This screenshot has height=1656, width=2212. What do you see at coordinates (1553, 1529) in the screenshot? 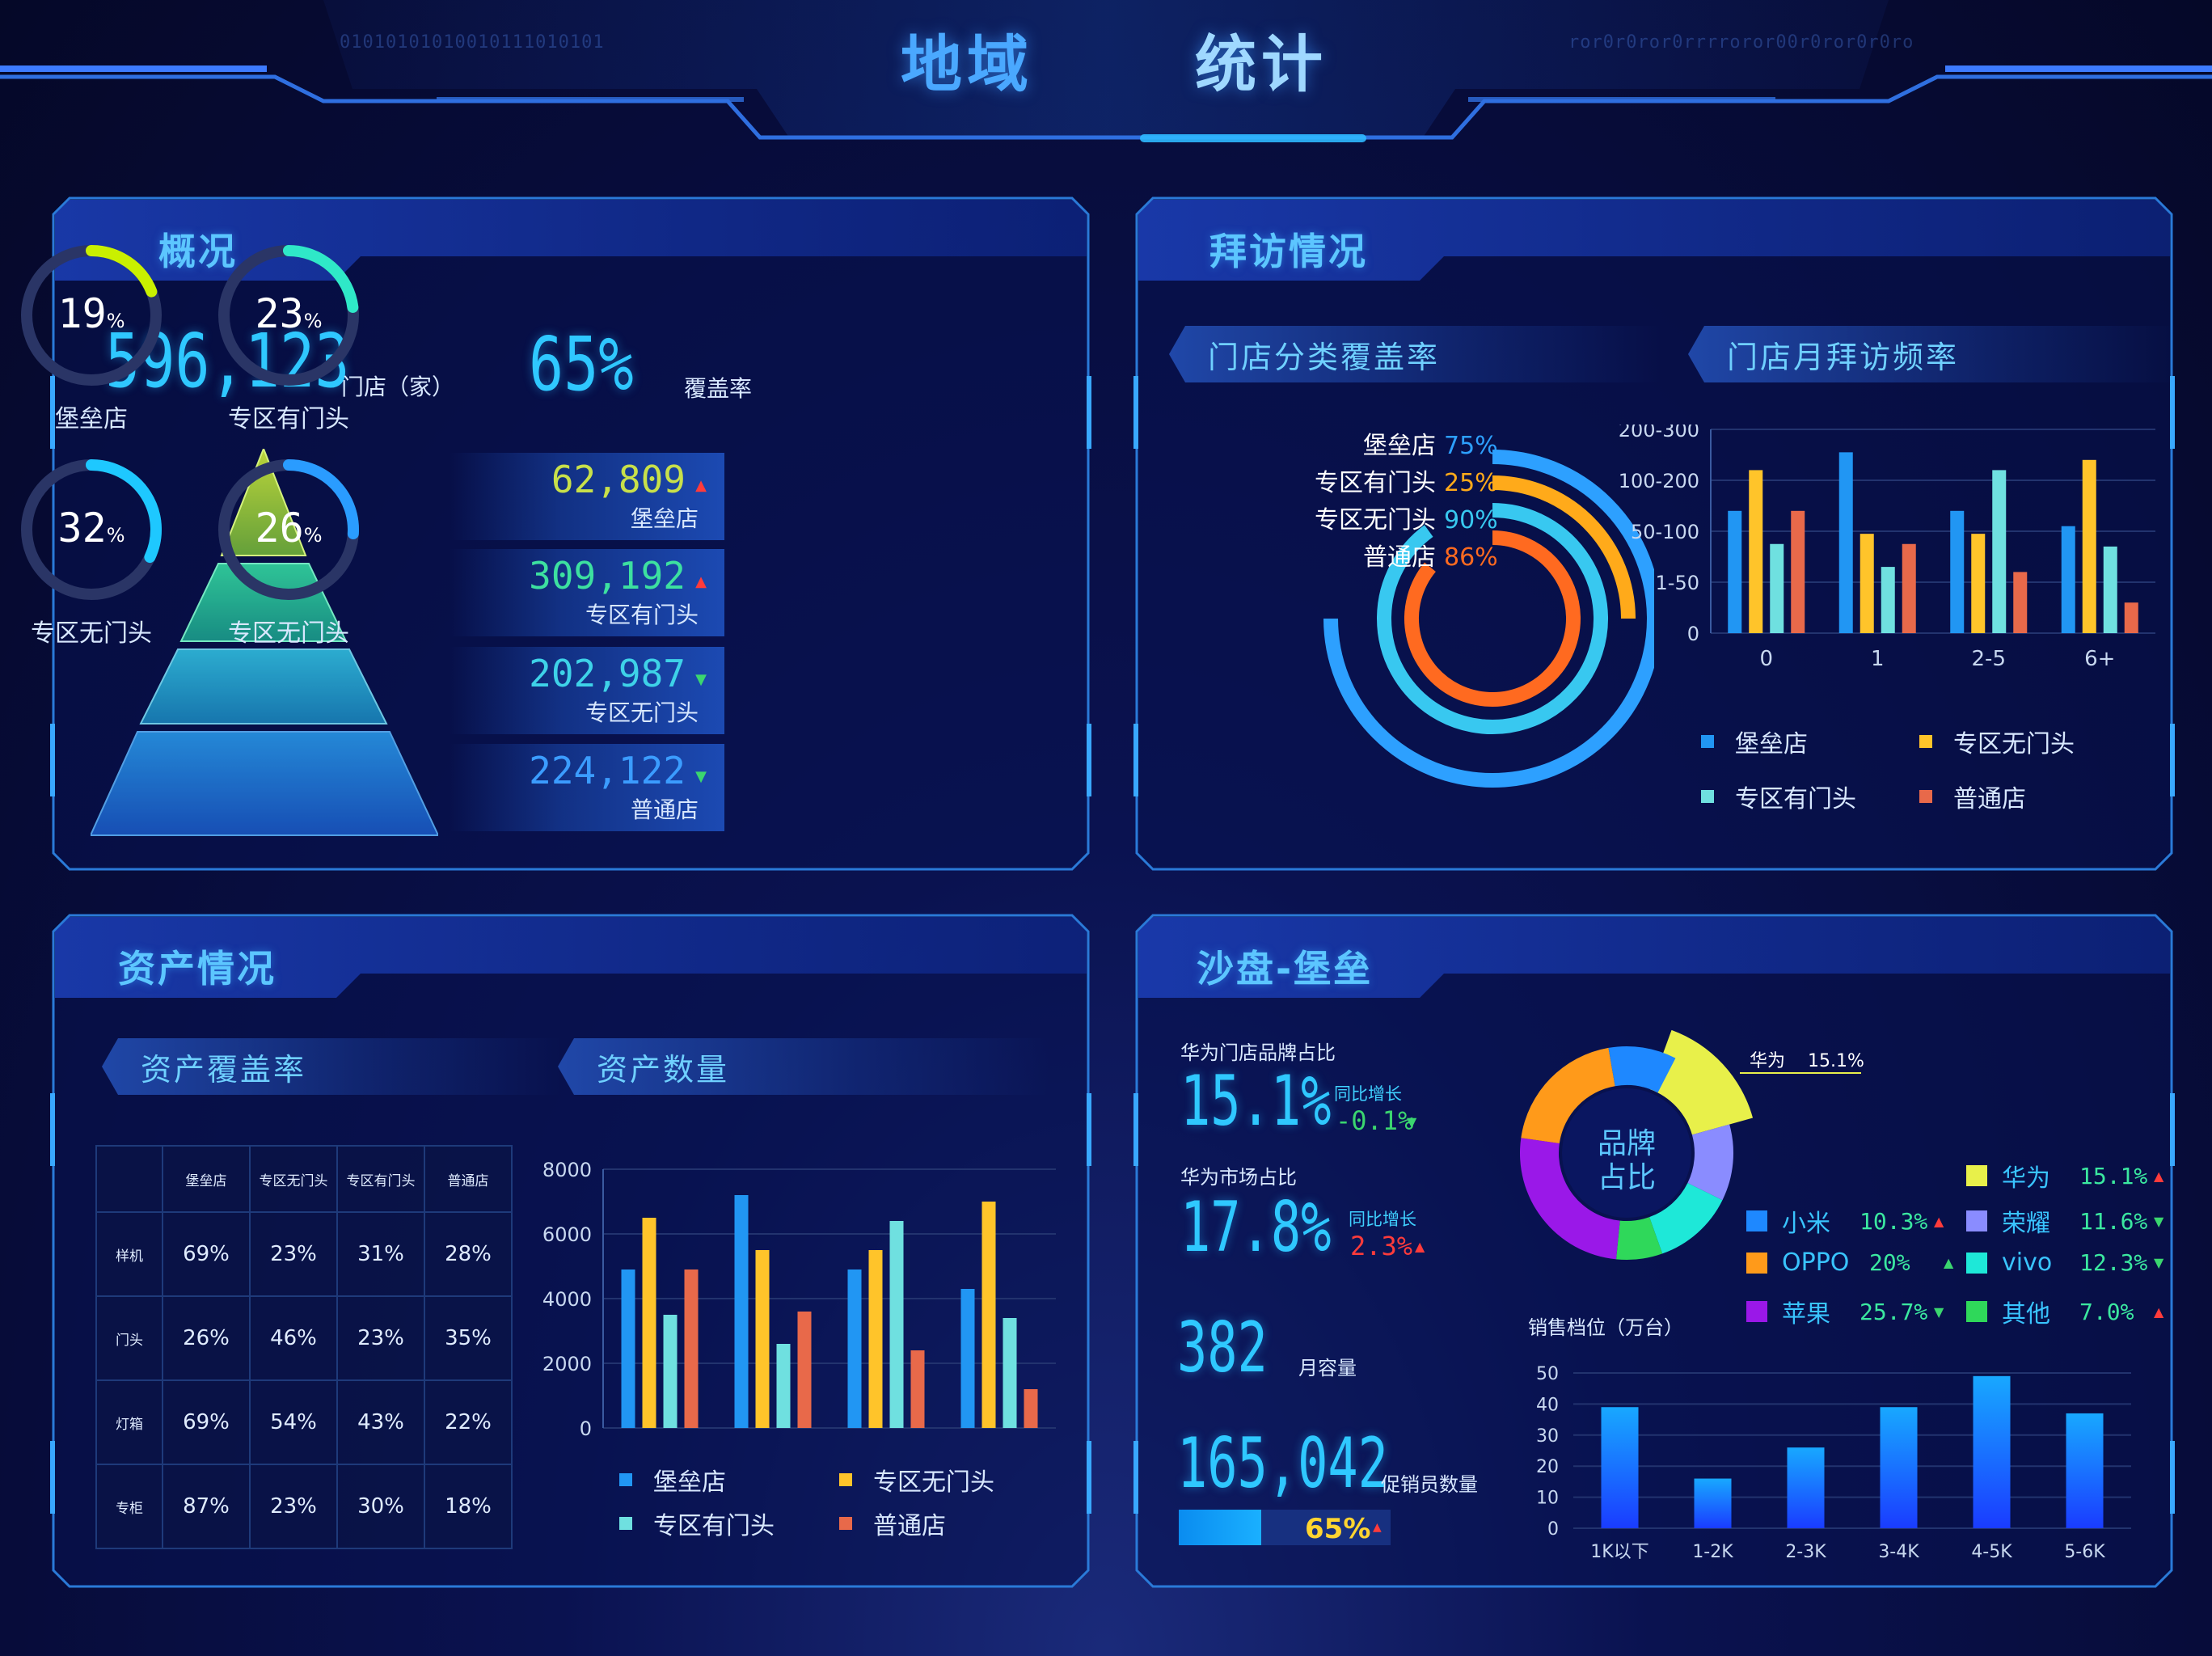
I see `y-tick-label: 0` at bounding box center [1553, 1529].